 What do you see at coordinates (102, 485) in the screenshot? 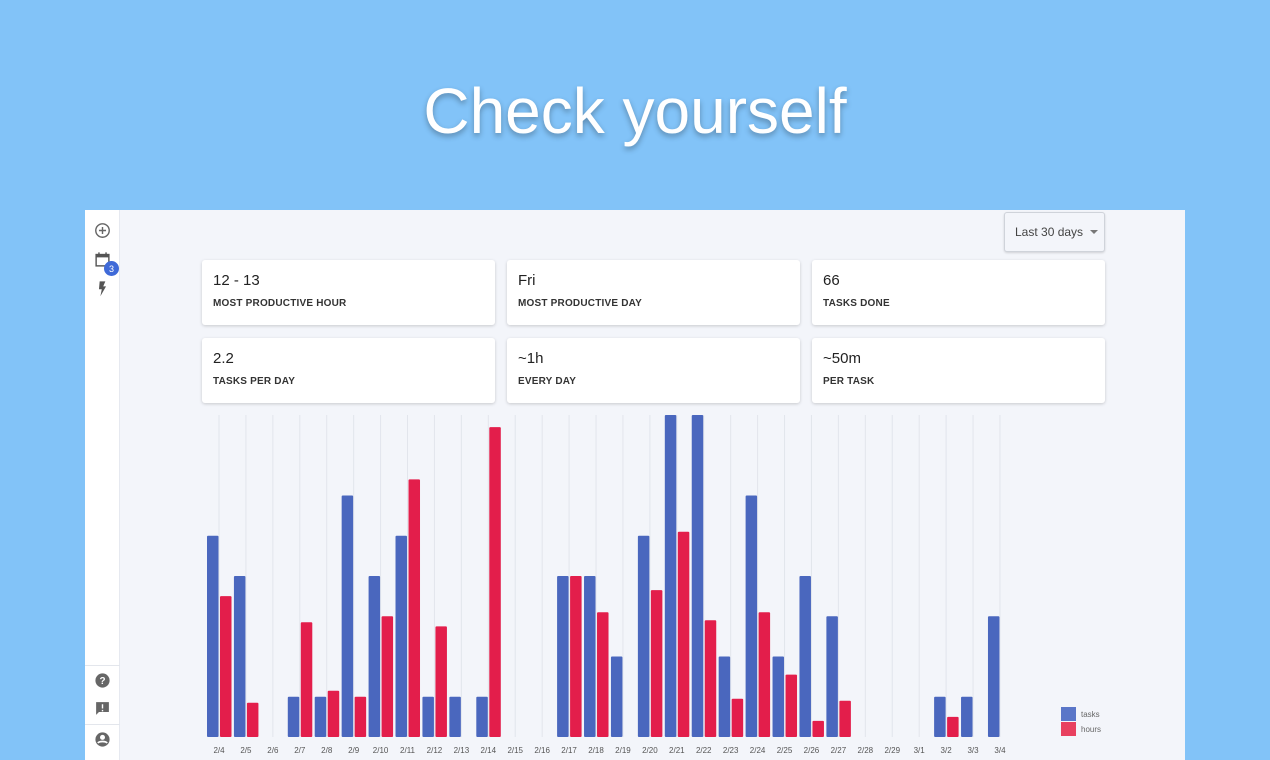
I see `sidebar: 3 ?` at bounding box center [102, 485].